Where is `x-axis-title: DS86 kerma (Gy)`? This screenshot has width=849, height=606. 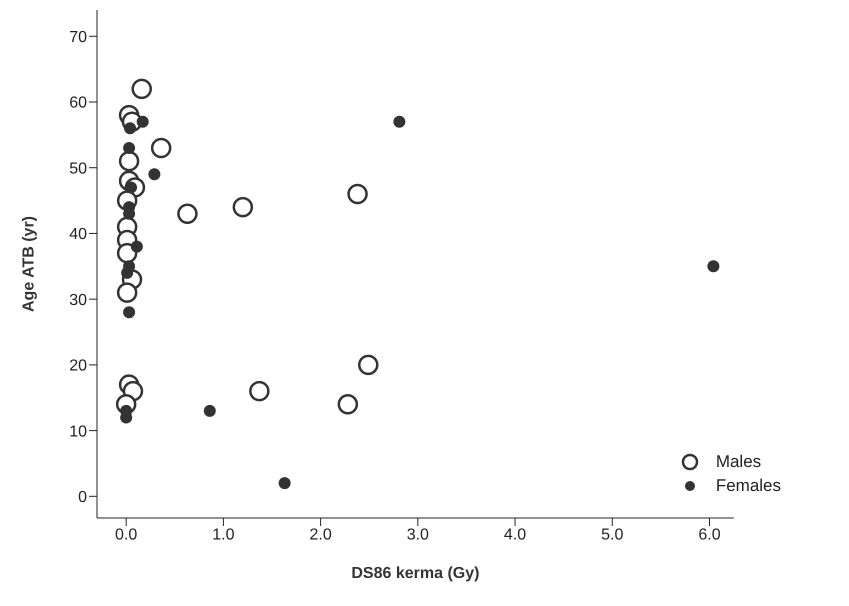
x-axis-title: DS86 kerma (Gy) is located at coordinates (415, 573).